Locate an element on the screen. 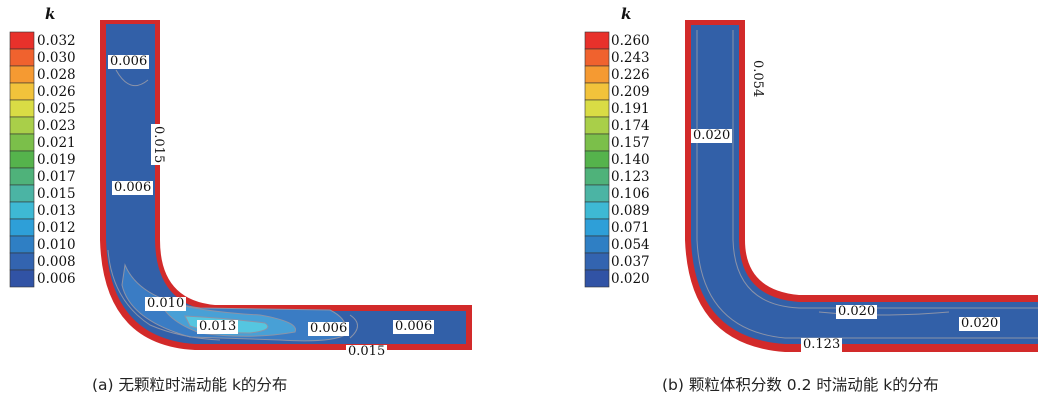 Image resolution: width=1038 pixels, height=402 pixels. legend-tick: 0.032 is located at coordinates (56, 41).